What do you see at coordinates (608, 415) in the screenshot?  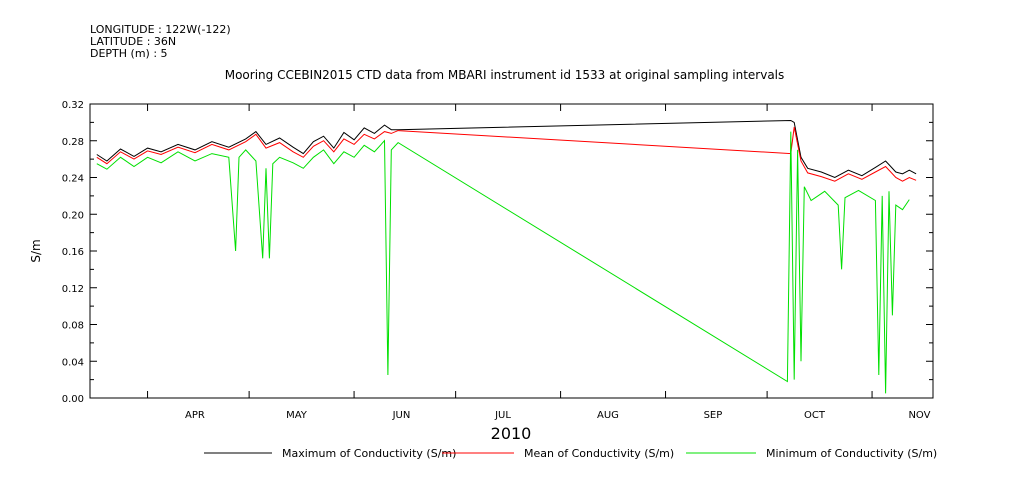 I see `x-tick-label: AUG` at bounding box center [608, 415].